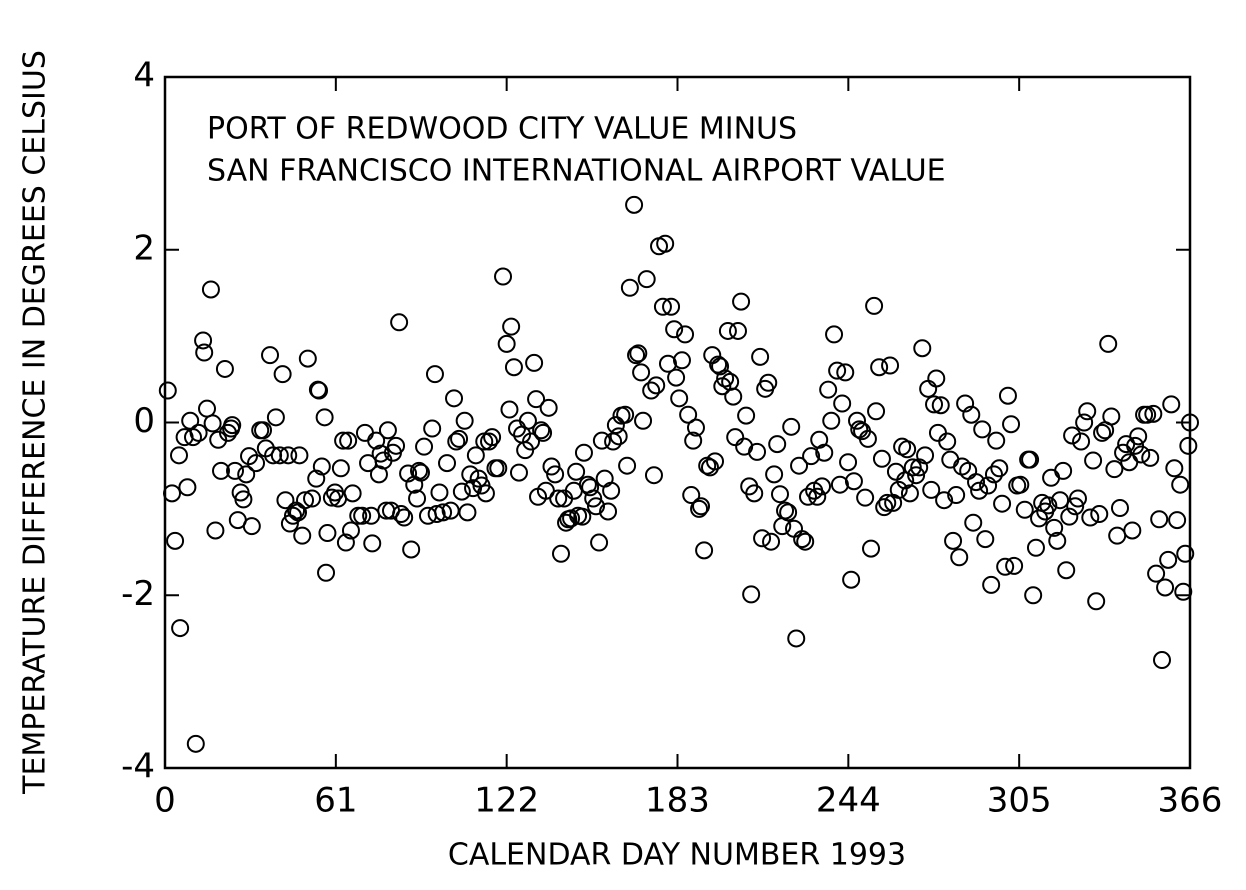 Image resolution: width=1246 pixels, height=890 pixels. Describe the element at coordinates (144, 421) in the screenshot. I see `y-tick-label: 0` at that location.